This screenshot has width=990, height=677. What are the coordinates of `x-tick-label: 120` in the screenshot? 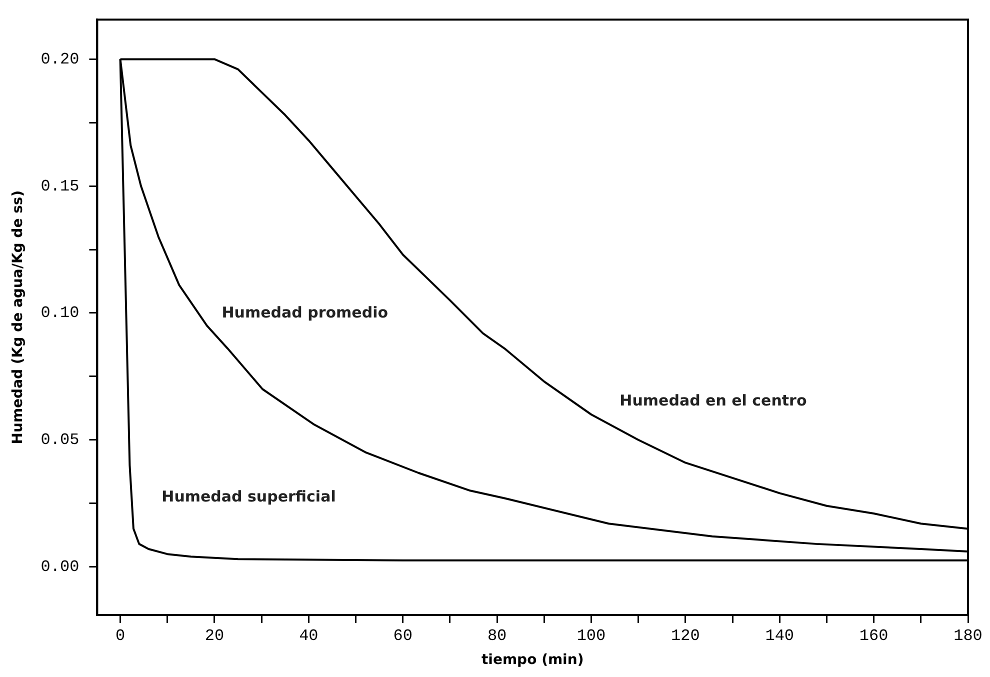 It's located at (685, 635).